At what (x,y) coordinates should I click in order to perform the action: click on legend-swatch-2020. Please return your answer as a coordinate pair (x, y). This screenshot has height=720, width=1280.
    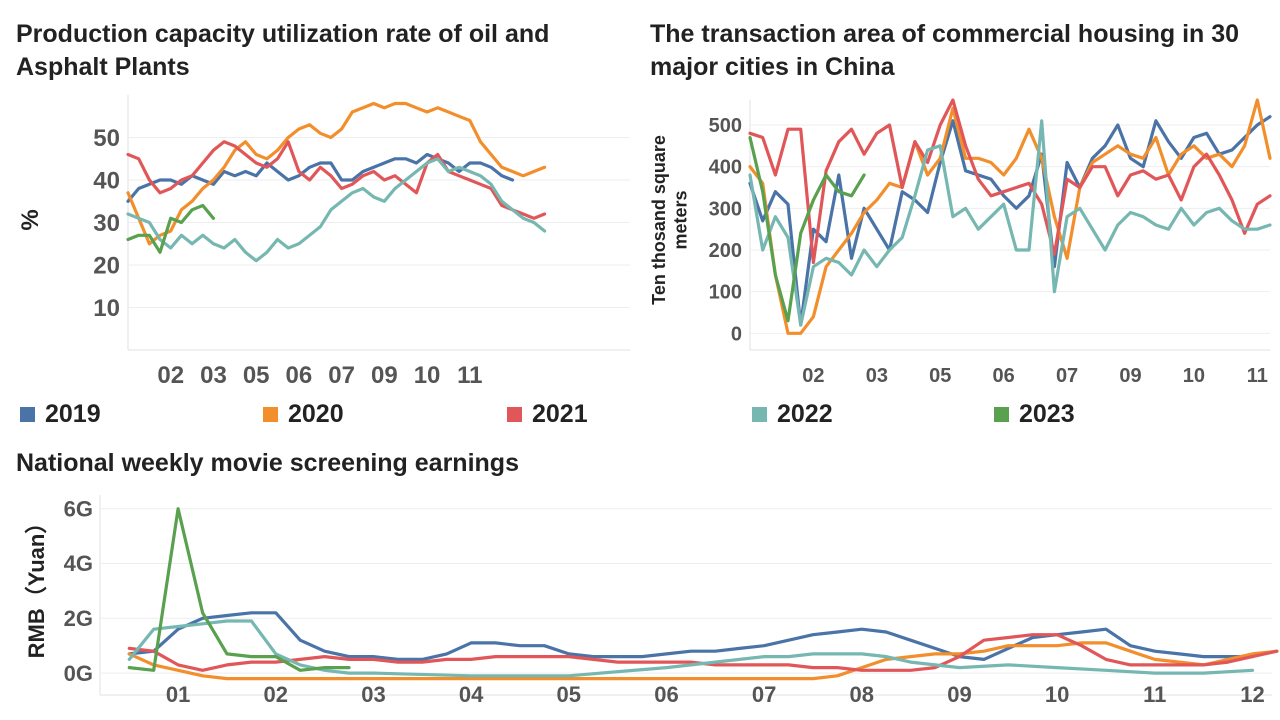
    Looking at the image, I should click on (270, 414).